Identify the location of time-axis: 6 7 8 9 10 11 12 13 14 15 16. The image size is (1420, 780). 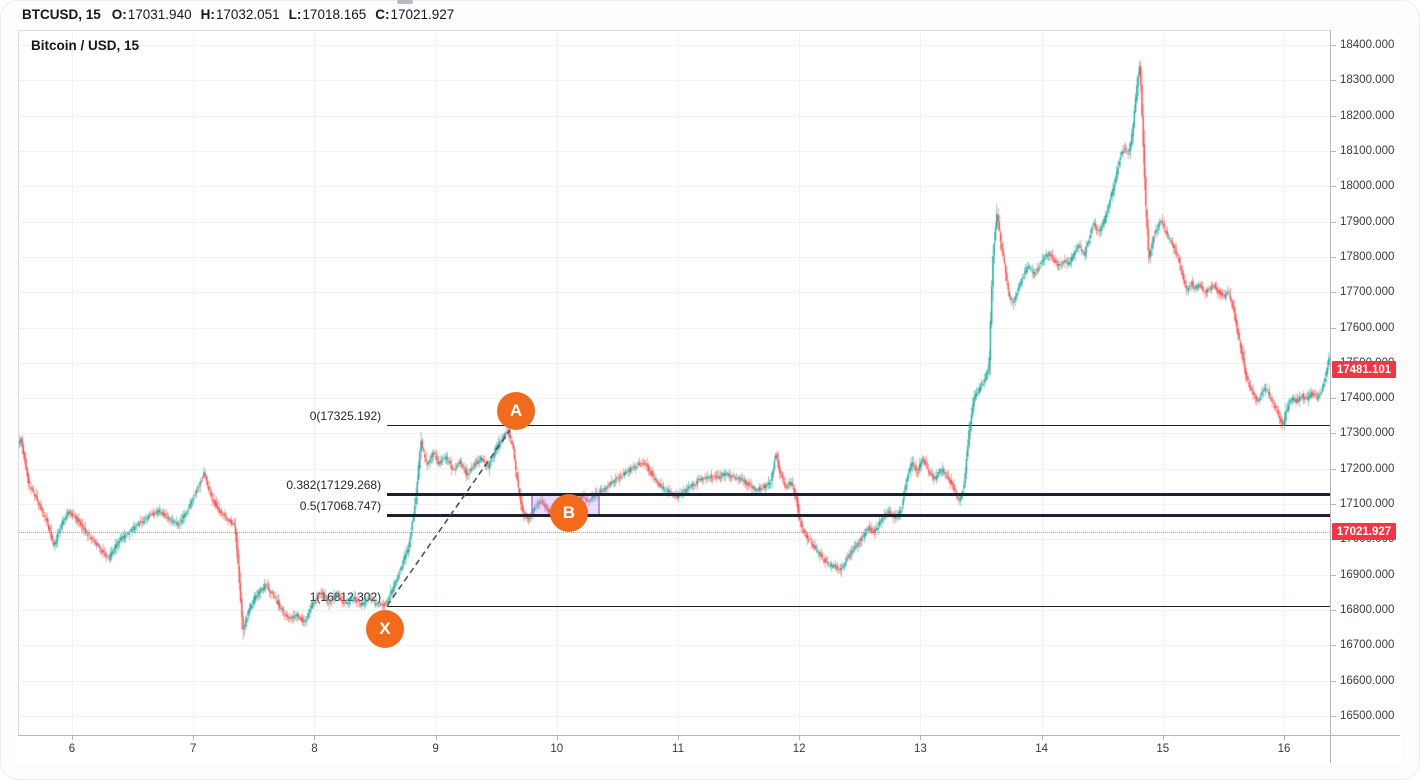
(709, 749).